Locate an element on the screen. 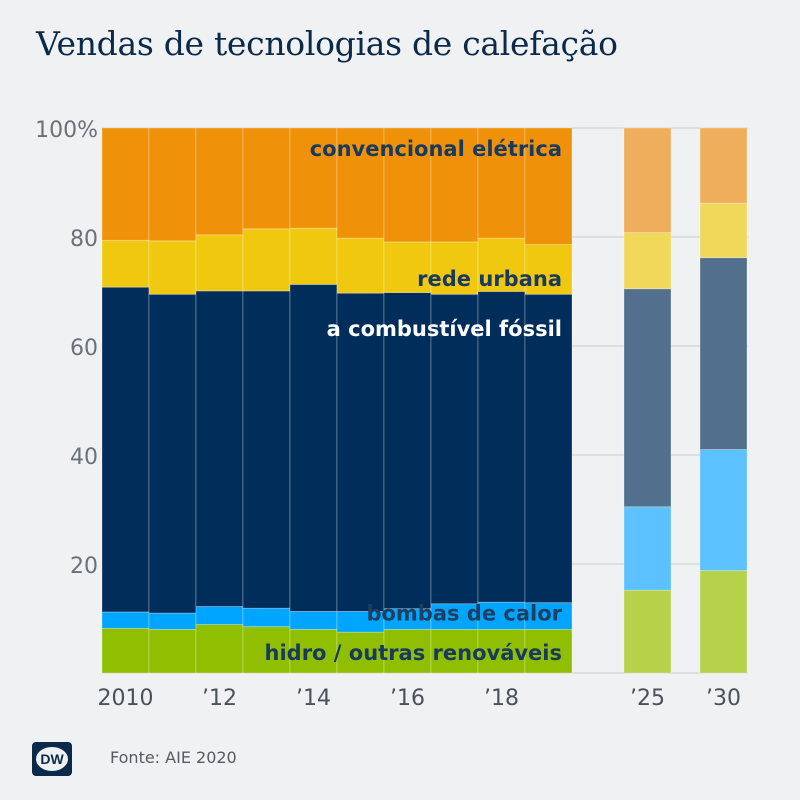 Image resolution: width=800 pixels, height=800 pixels. y-tick-label: 80 is located at coordinates (84, 239).